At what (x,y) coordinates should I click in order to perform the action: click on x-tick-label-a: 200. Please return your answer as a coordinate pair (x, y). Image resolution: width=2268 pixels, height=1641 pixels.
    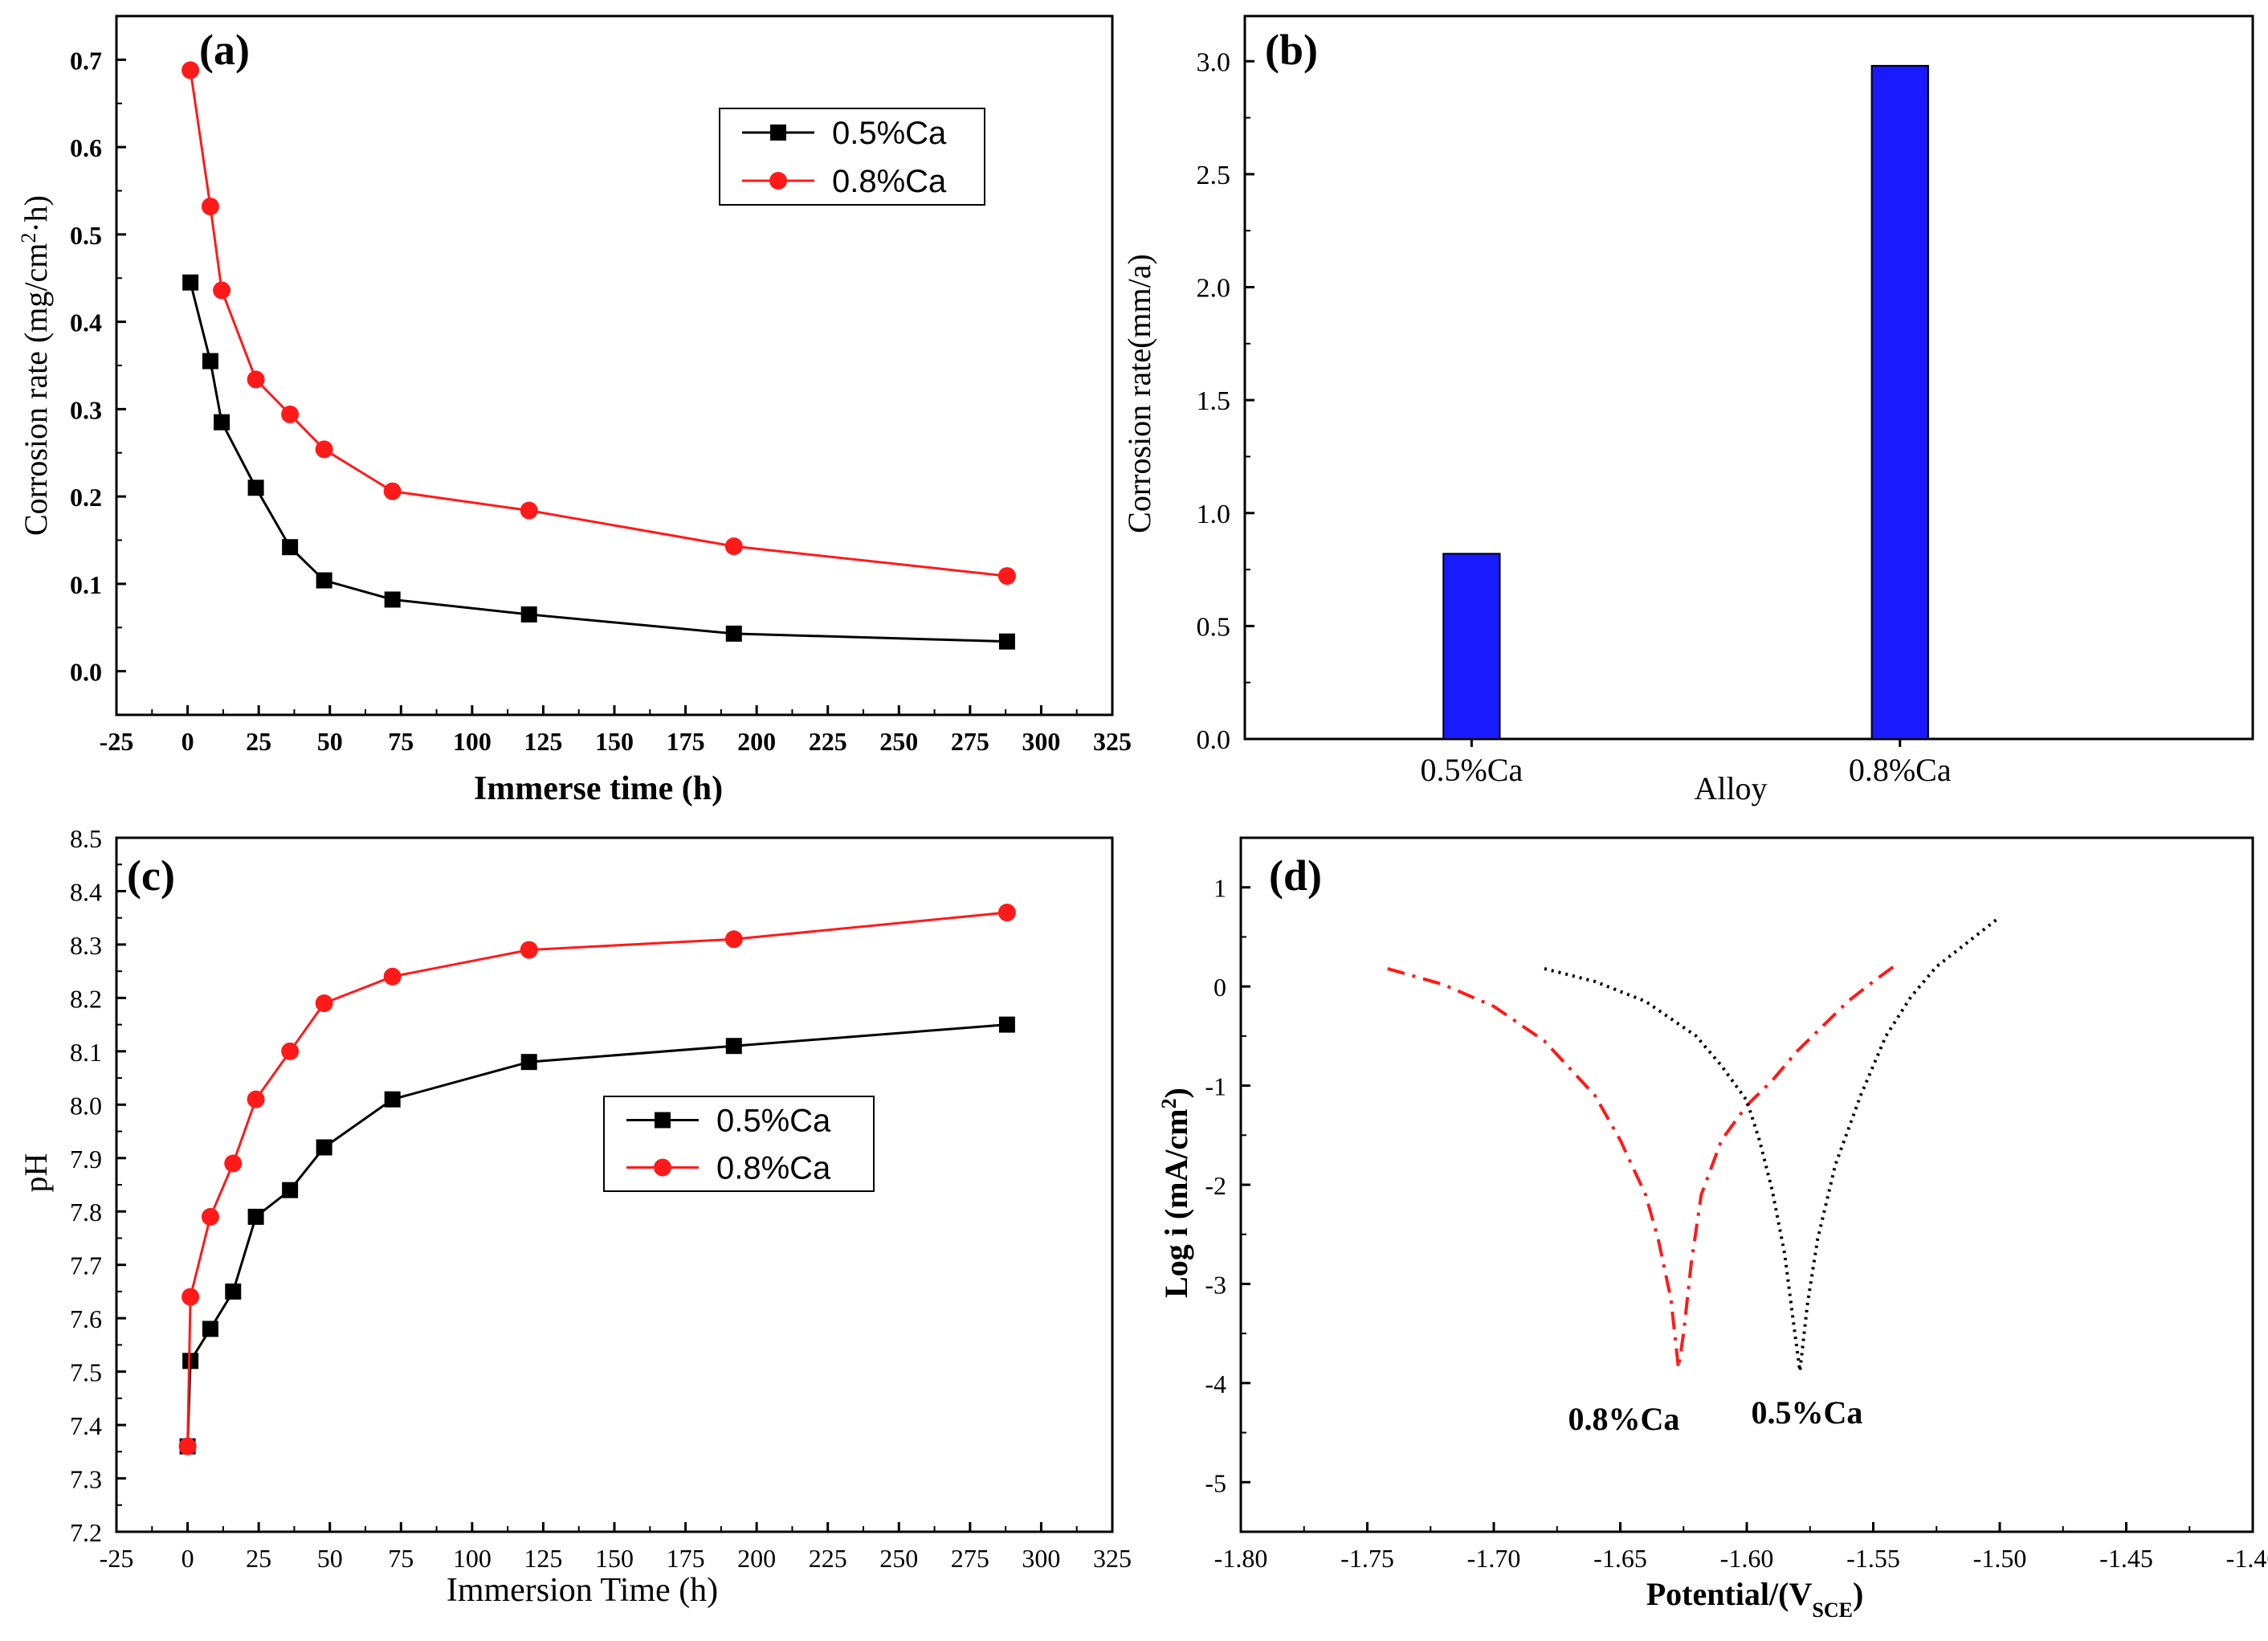
    Looking at the image, I should click on (756, 741).